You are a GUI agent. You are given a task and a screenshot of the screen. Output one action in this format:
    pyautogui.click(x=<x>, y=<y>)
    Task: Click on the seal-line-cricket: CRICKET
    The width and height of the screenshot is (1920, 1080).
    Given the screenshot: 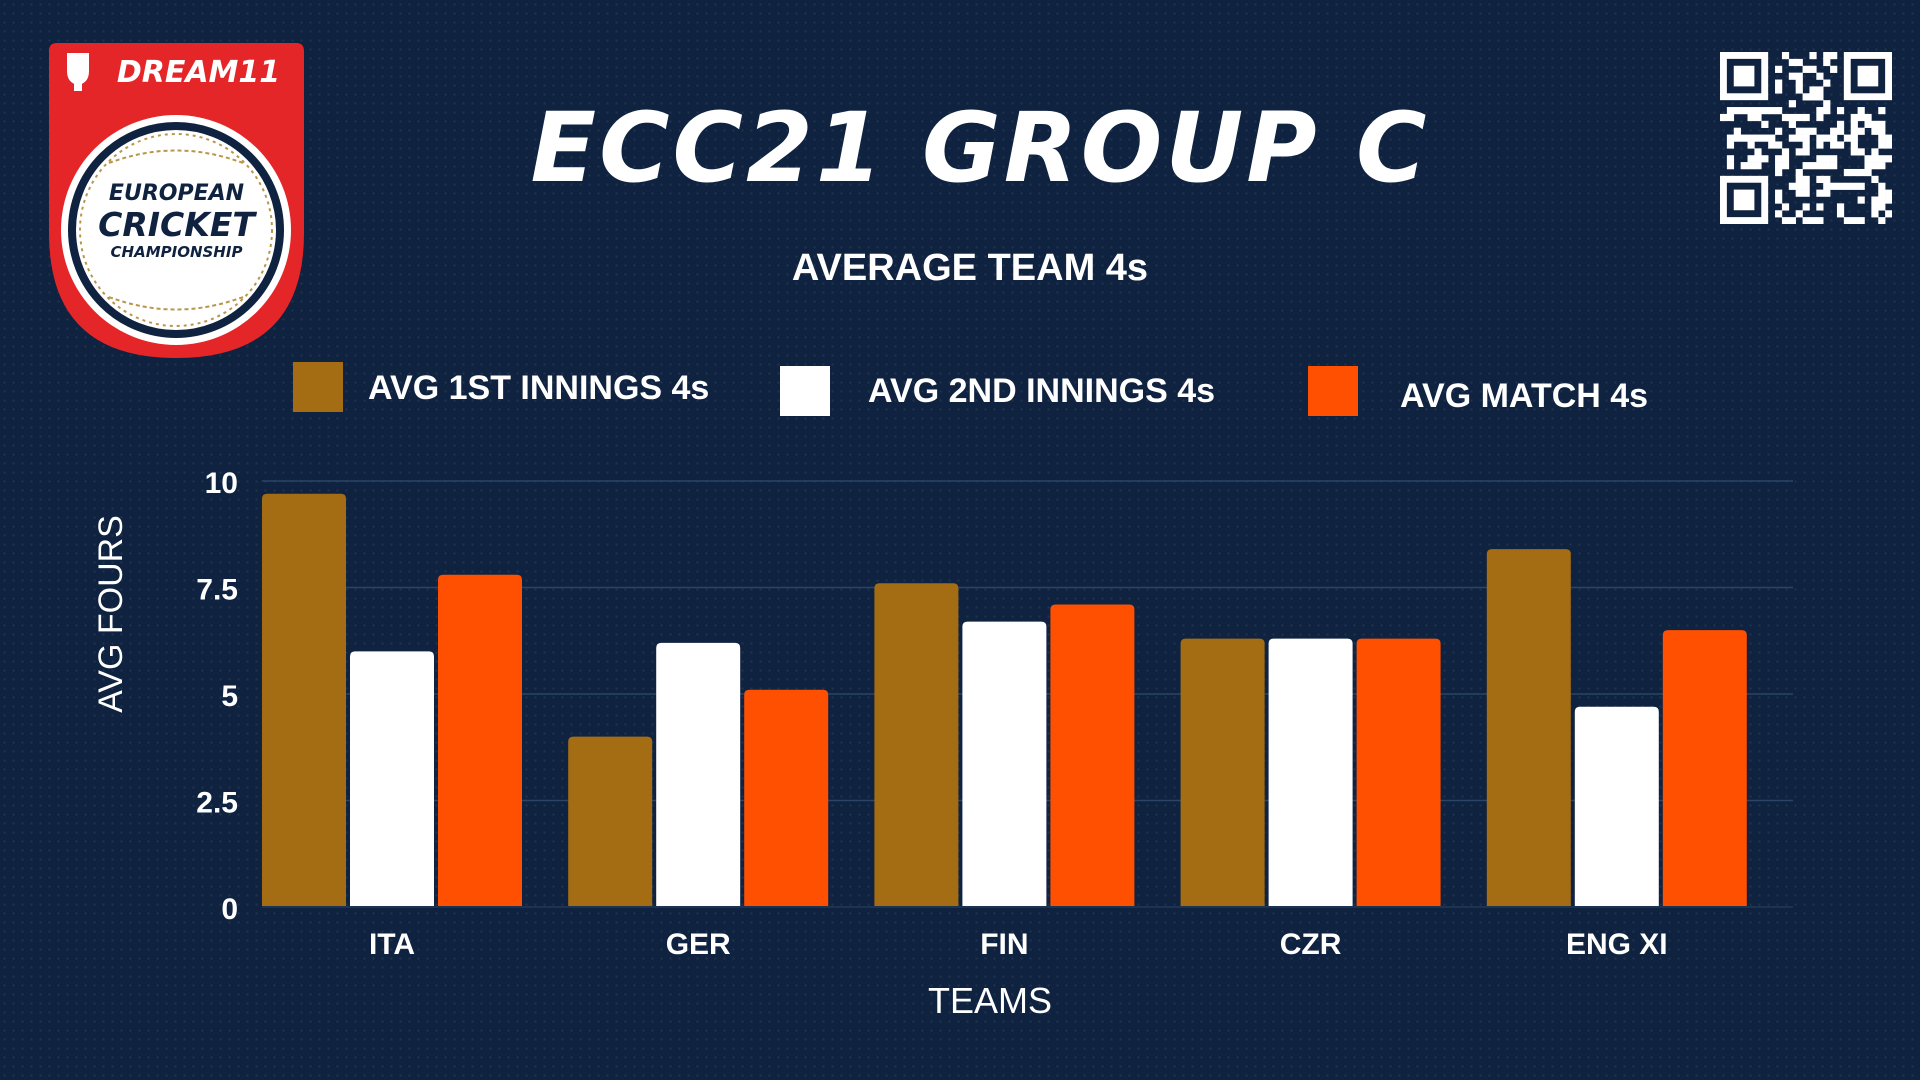 What is the action you would take?
    pyautogui.click(x=176, y=224)
    